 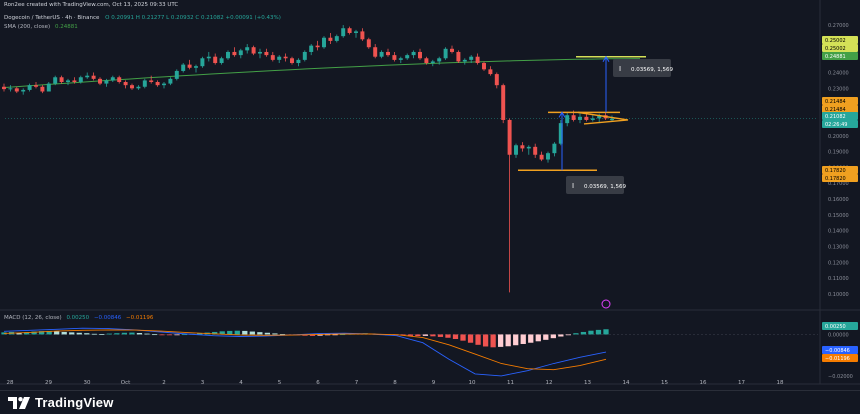 What do you see at coordinates (61, 402) in the screenshot?
I see `tradingview-logo: TradingView` at bounding box center [61, 402].